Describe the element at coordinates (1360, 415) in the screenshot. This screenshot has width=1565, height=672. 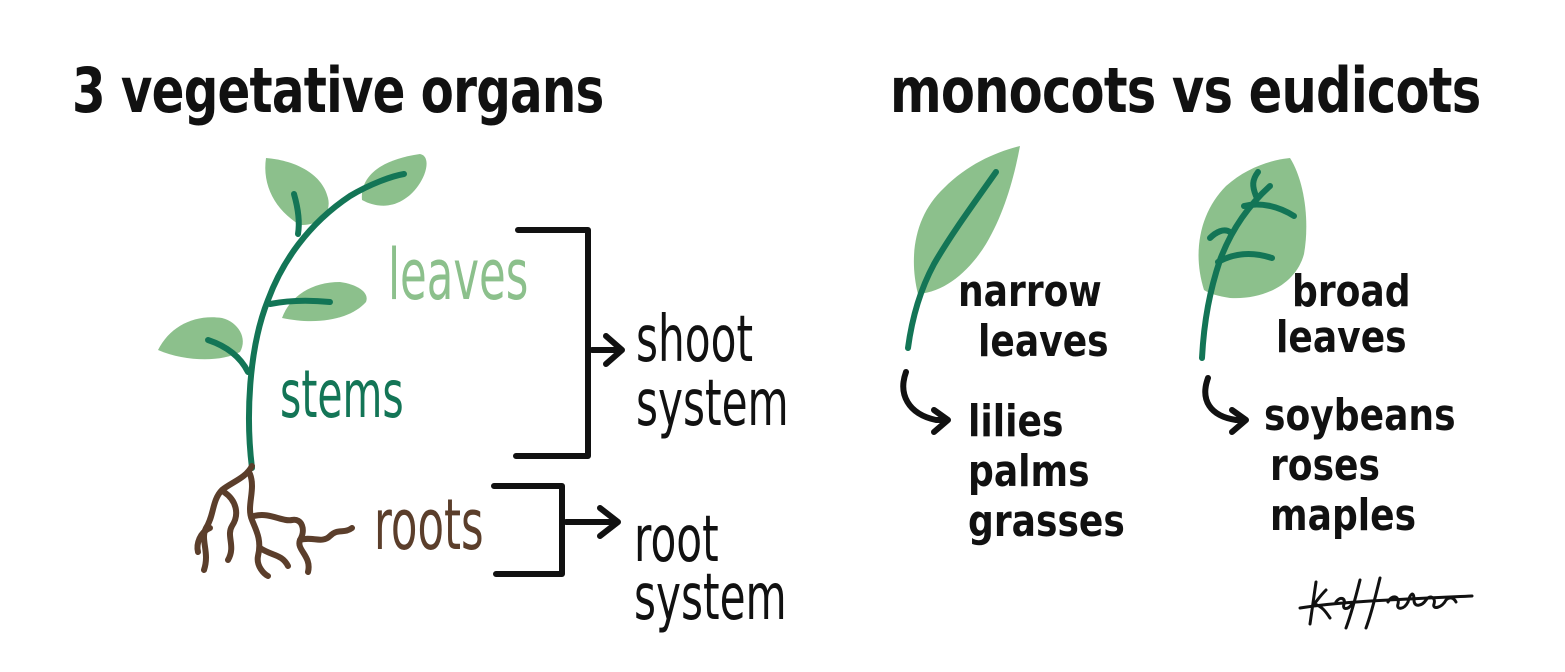
I see `eudicot-example-item: soybeans` at that location.